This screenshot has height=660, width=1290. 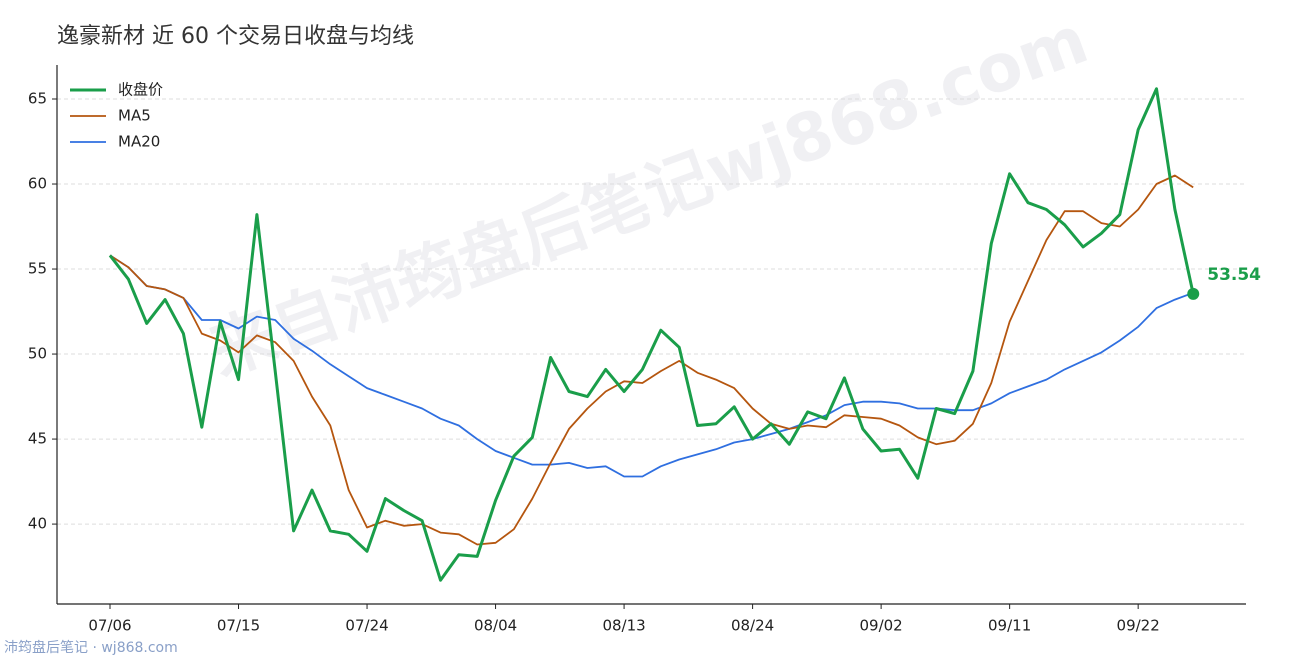 What do you see at coordinates (1193, 293) in the screenshot?
I see `last-point` at bounding box center [1193, 293].